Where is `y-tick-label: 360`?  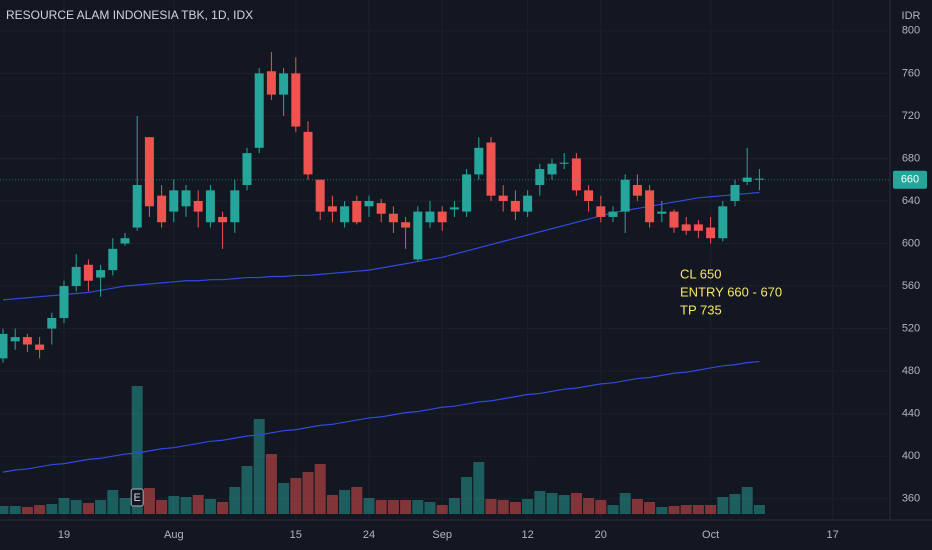
y-tick-label: 360 is located at coordinates (911, 499).